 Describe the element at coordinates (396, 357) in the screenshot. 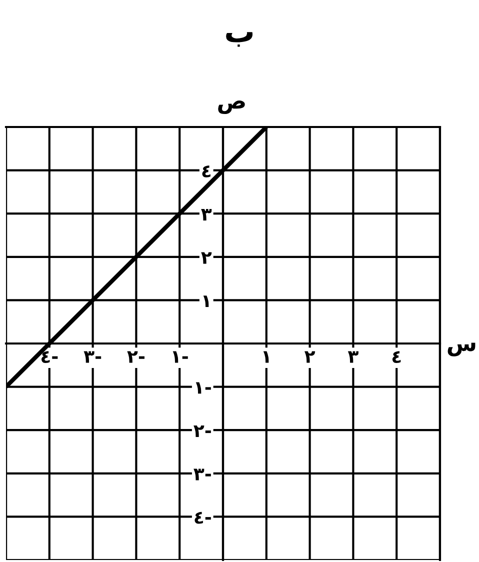

I see `x-tick-label: ٤` at that location.